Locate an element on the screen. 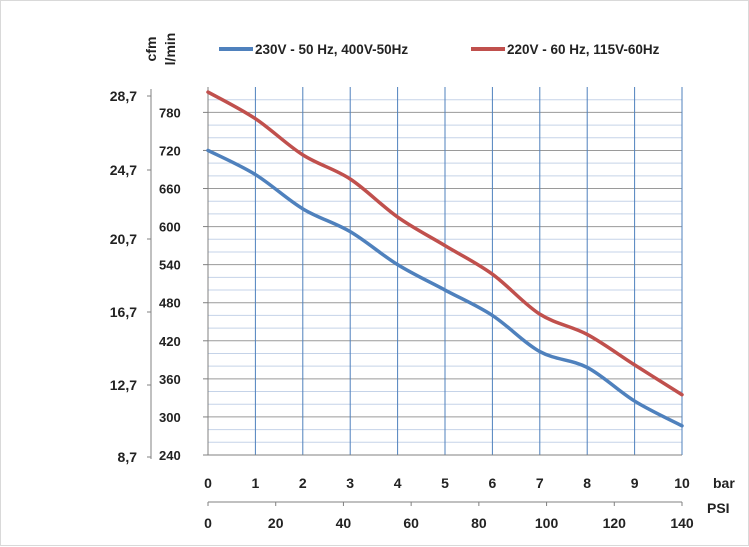 The height and width of the screenshot is (547, 749). y-tick-label-lmin: 420 is located at coordinates (170, 341).